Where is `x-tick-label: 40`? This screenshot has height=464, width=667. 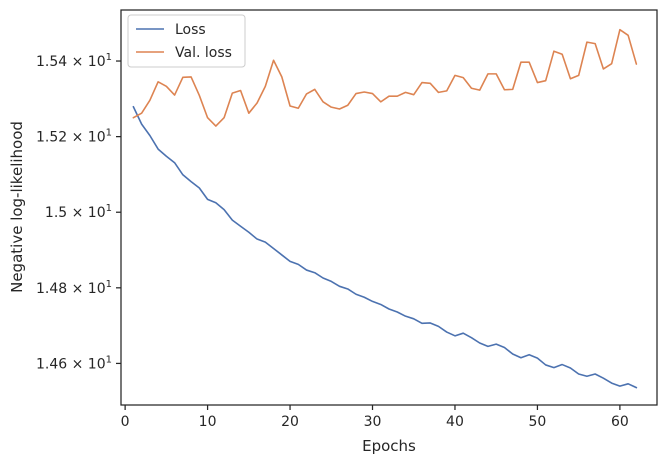 x-tick-label: 40 is located at coordinates (455, 422).